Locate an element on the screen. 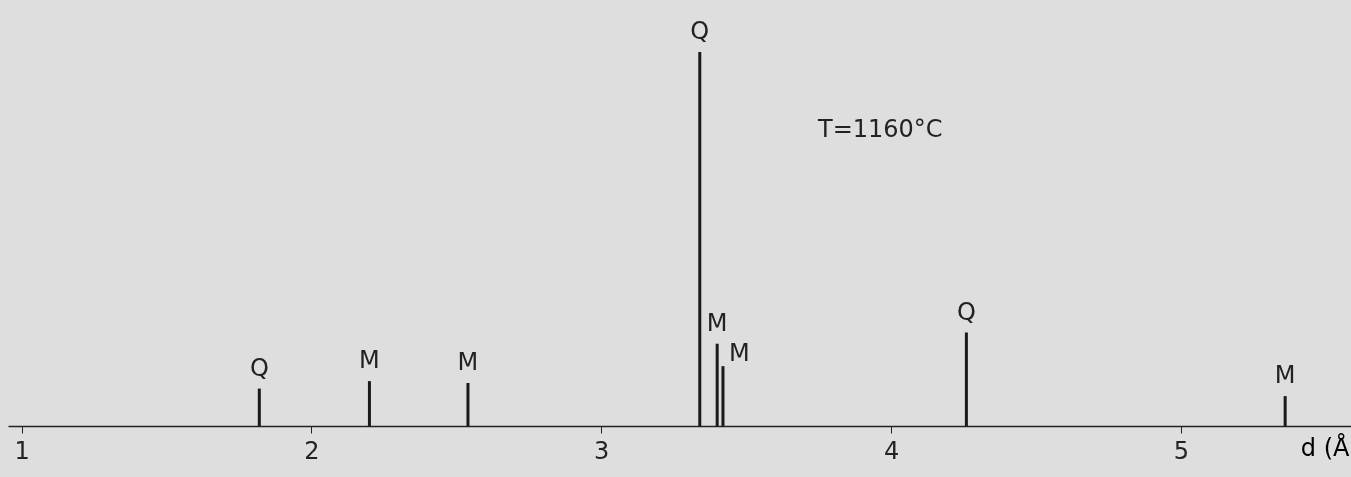  x-axis-title: d (Å is located at coordinates (1325, 447).